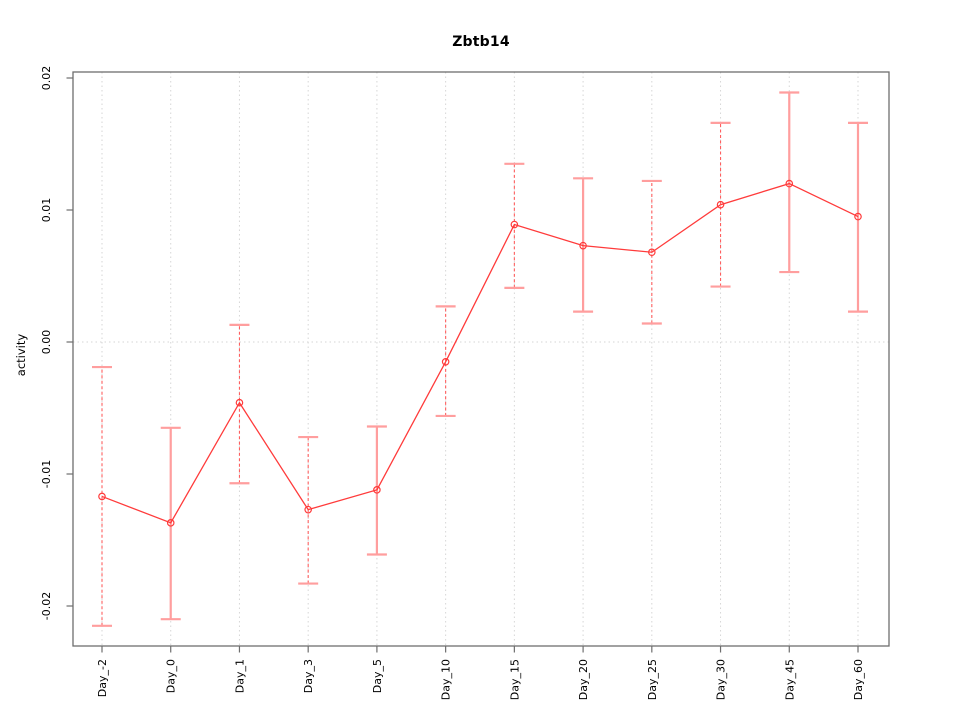 The height and width of the screenshot is (720, 960). What do you see at coordinates (721, 679) in the screenshot?
I see `x-tick-label: Day_30` at bounding box center [721, 679].